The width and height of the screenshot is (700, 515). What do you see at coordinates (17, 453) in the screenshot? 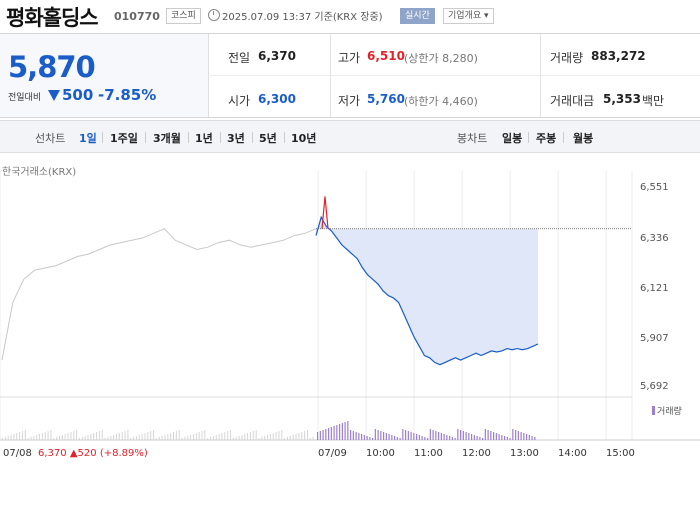
I see `bottom-prev-date: 07/08` at bounding box center [17, 453].